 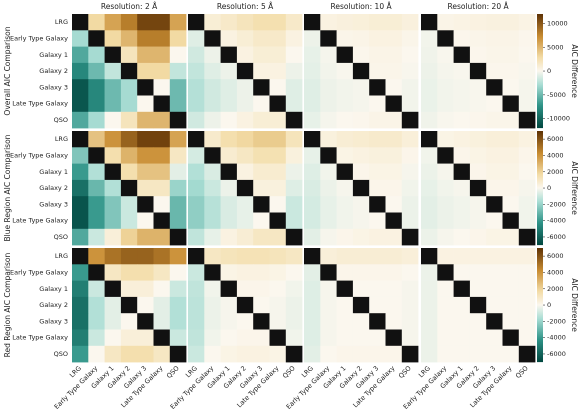 What do you see at coordinates (556, 354) in the screenshot?
I see `colorbar-tick-label: -6000` at bounding box center [556, 354].